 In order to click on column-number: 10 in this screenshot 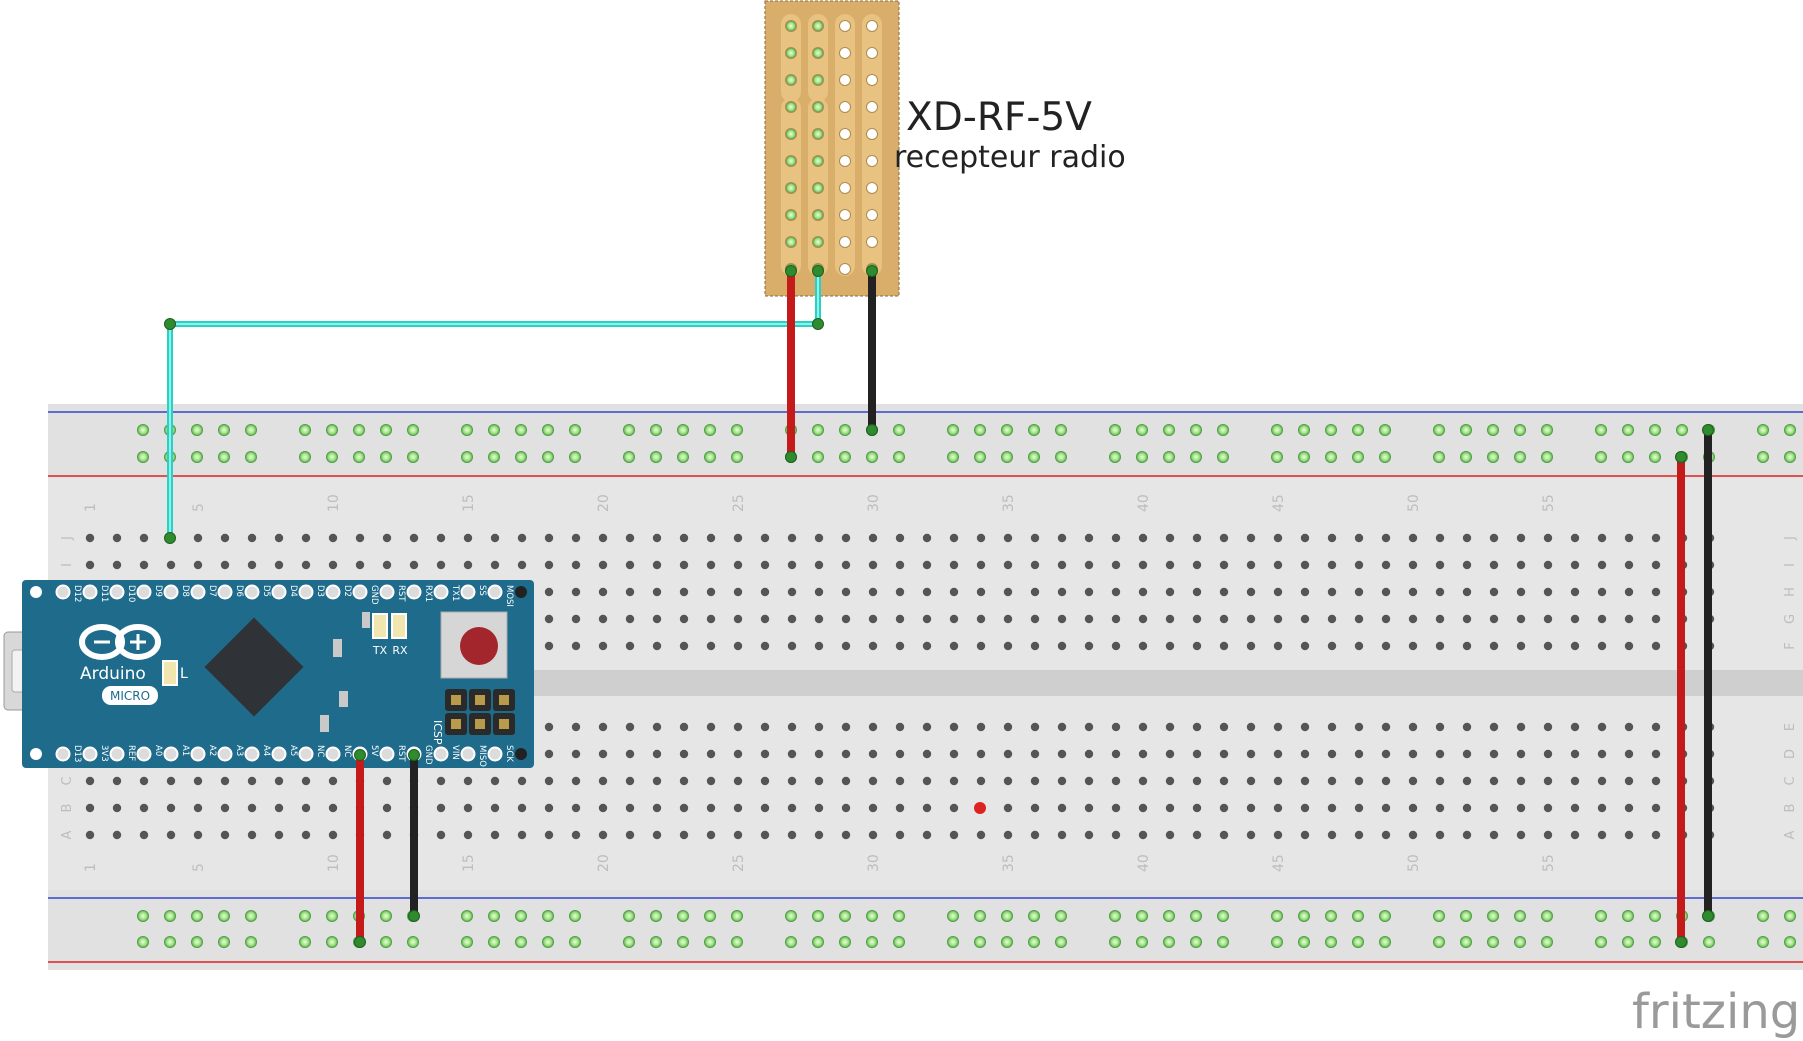, I will do `click(334, 863)`.